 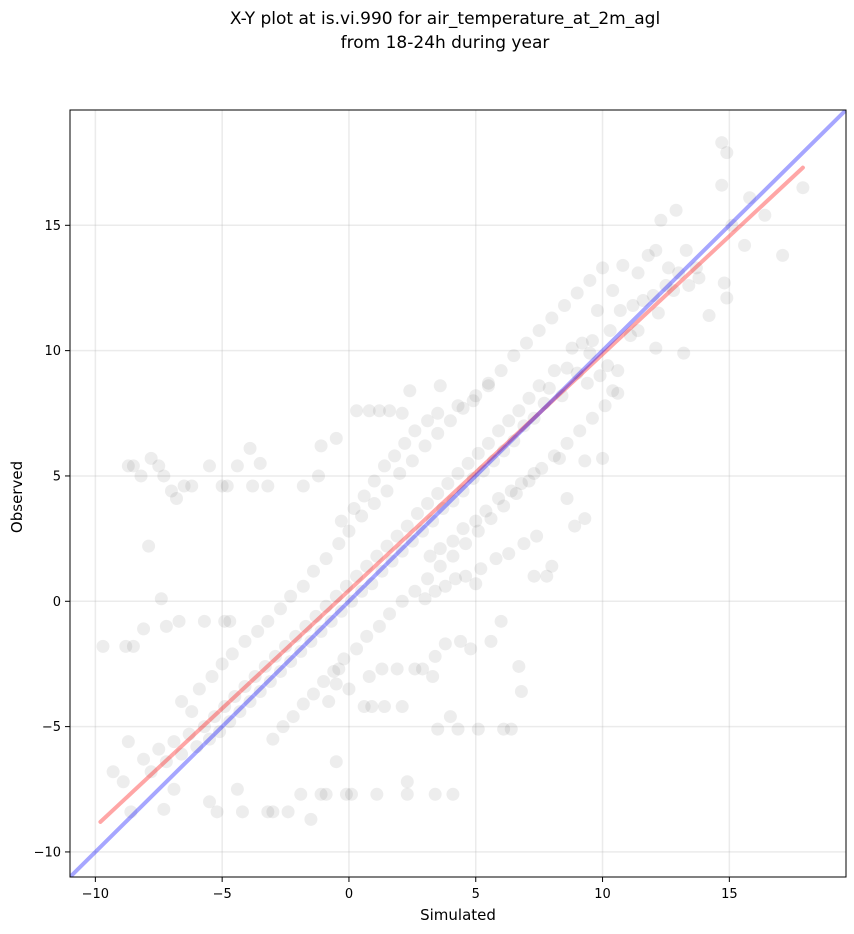 I want to click on y-tick-label: 5, so click(x=57, y=476).